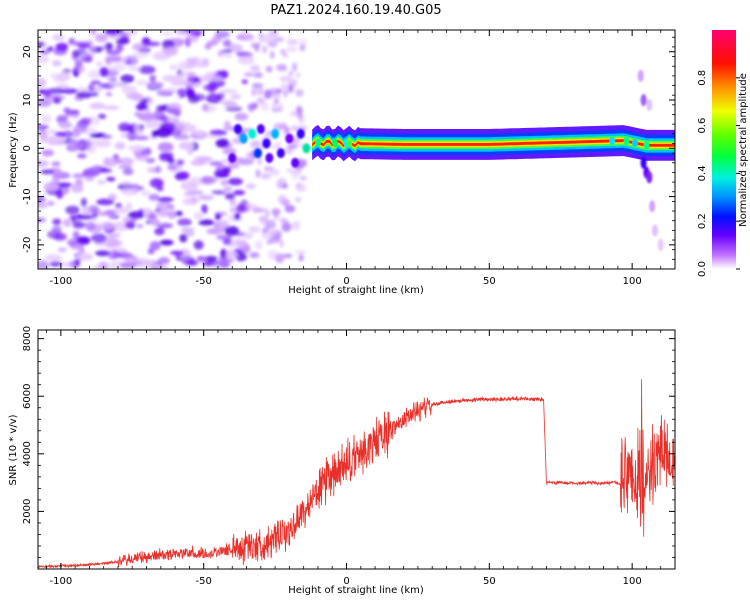 The image size is (750, 600). I want to click on colorbar-tick-label: 0.0, so click(702, 269).